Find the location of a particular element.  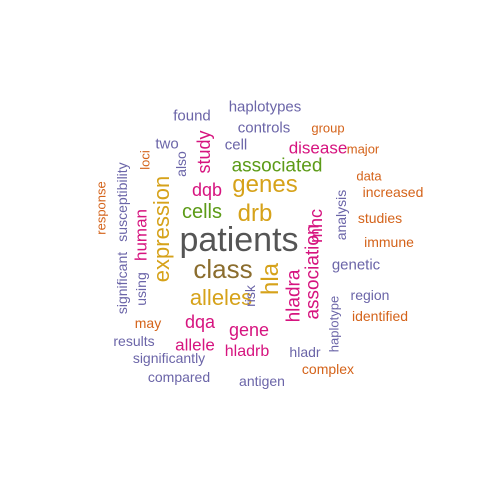

word-susceptibility: susceptibility is located at coordinates (122, 202).